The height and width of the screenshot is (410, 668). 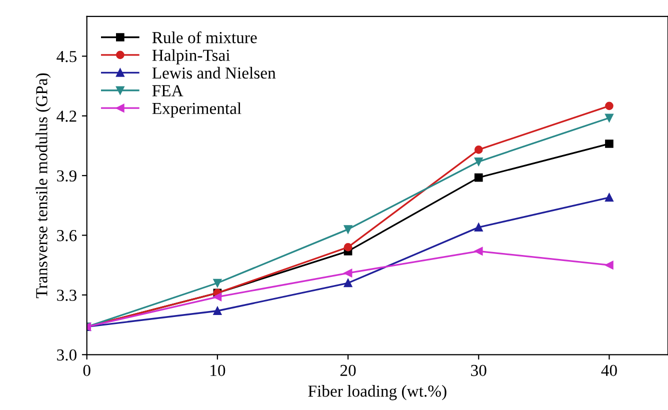 What do you see at coordinates (609, 370) in the screenshot?
I see `x-tick-label: 40` at bounding box center [609, 370].